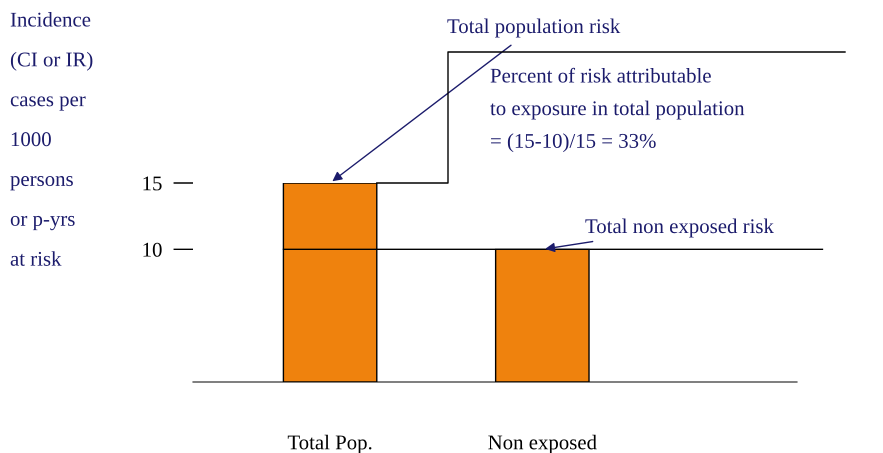 The width and height of the screenshot is (883, 453). Describe the element at coordinates (51, 139) in the screenshot. I see `text: Incidence (CI or IR) cases per 1000 persons or p-yrs at risk` at that location.